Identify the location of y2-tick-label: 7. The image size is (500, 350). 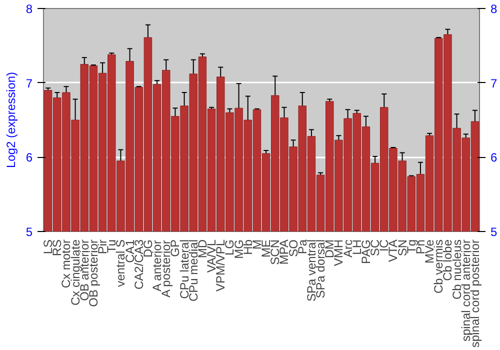
(494, 83).